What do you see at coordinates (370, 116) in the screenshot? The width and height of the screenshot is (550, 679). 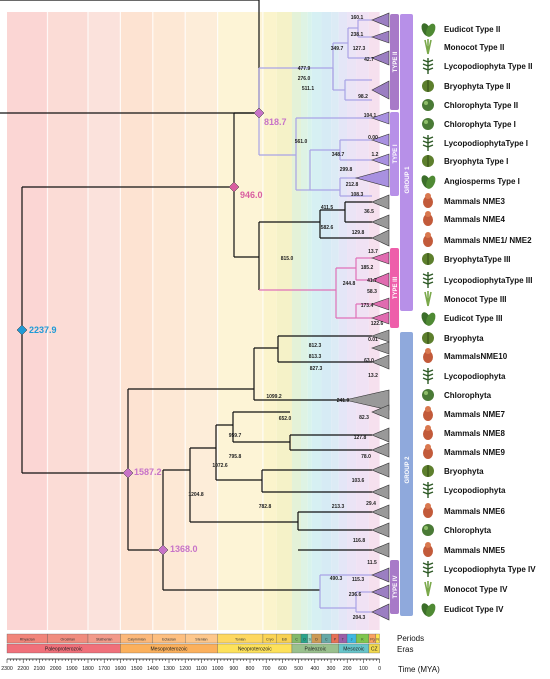 I see `node-age-label: 104.1` at bounding box center [370, 116].